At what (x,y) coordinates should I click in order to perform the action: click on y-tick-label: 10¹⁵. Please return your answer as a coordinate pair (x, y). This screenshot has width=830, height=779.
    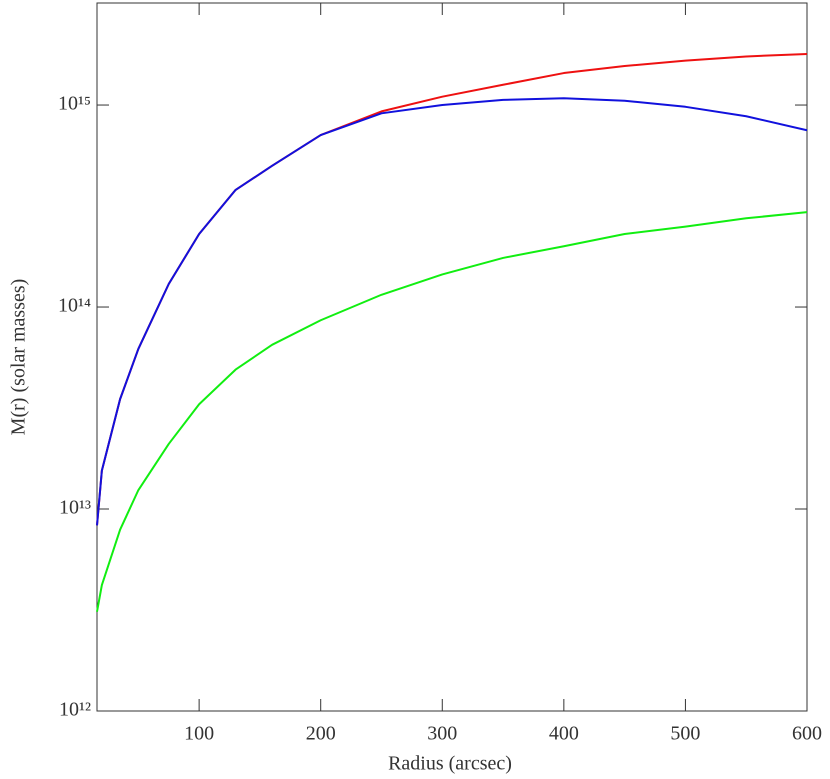
    Looking at the image, I should click on (74, 104).